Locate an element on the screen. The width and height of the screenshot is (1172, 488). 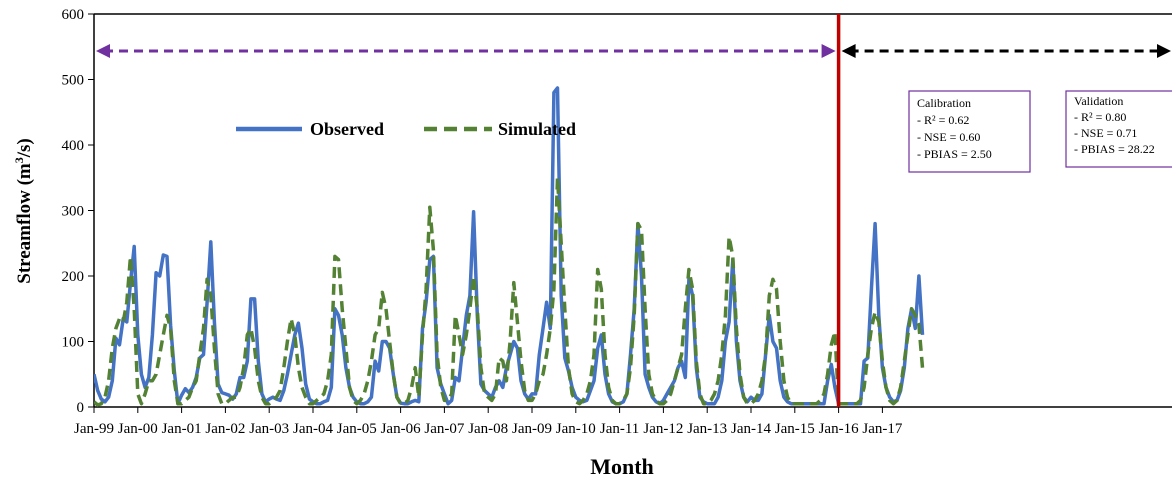
calibration-stats-border is located at coordinates (969, 131).